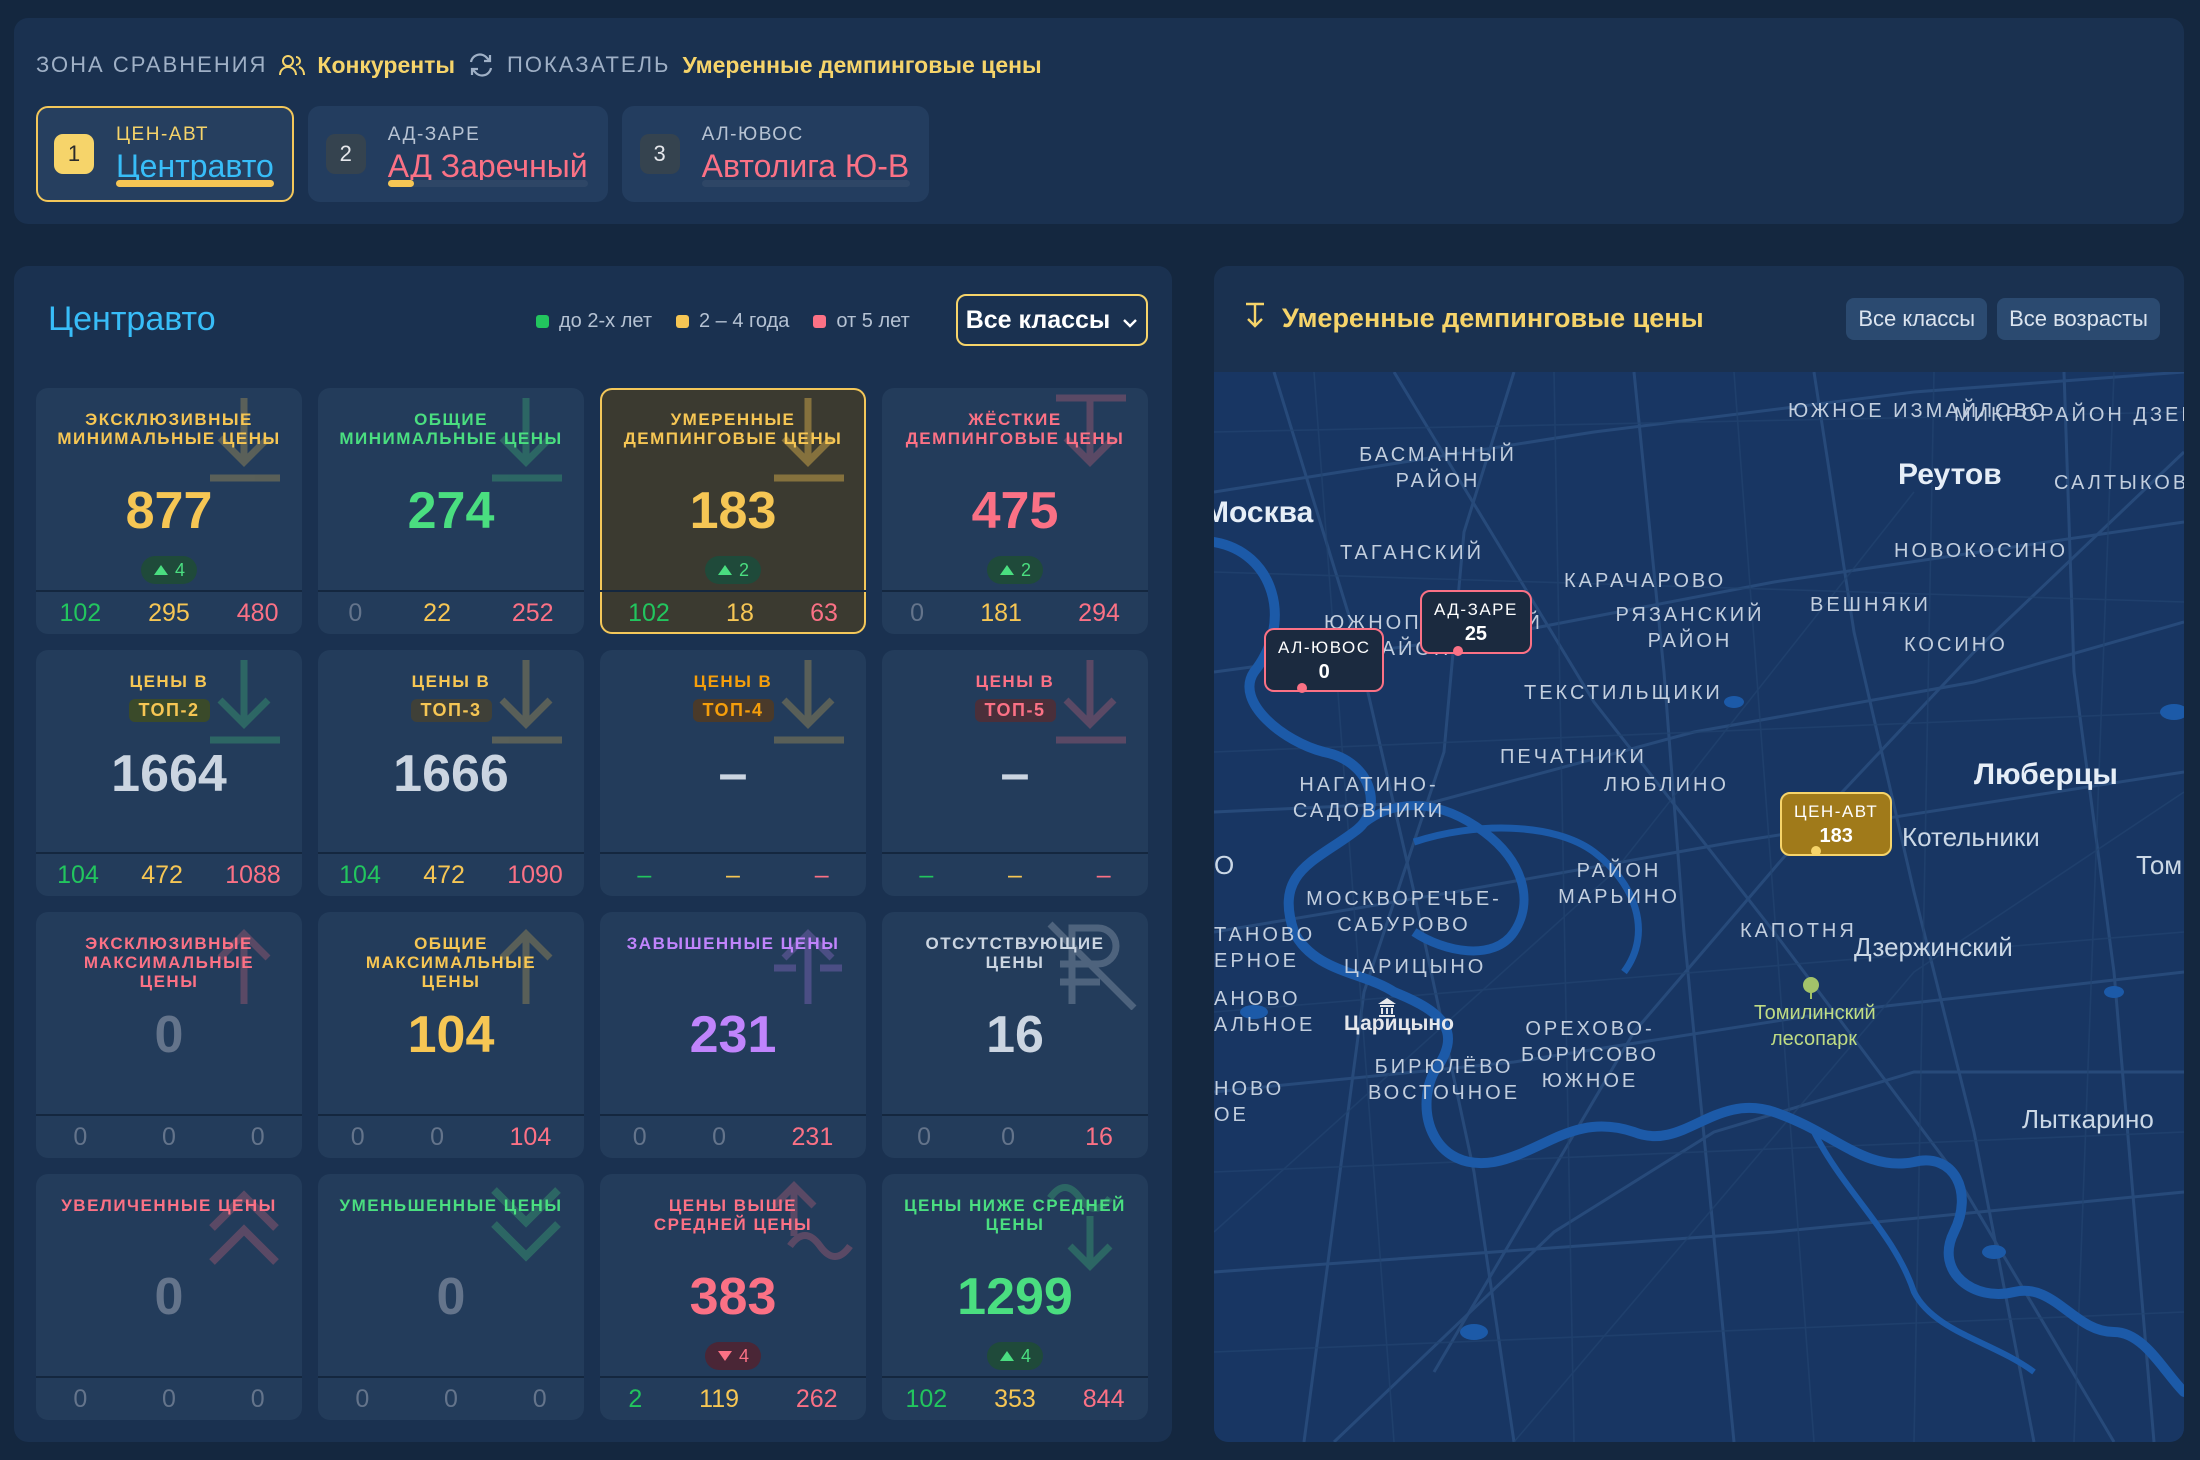  What do you see at coordinates (1645, 581) in the screenshot?
I see `district-label: КАРАЧАРОВО` at bounding box center [1645, 581].